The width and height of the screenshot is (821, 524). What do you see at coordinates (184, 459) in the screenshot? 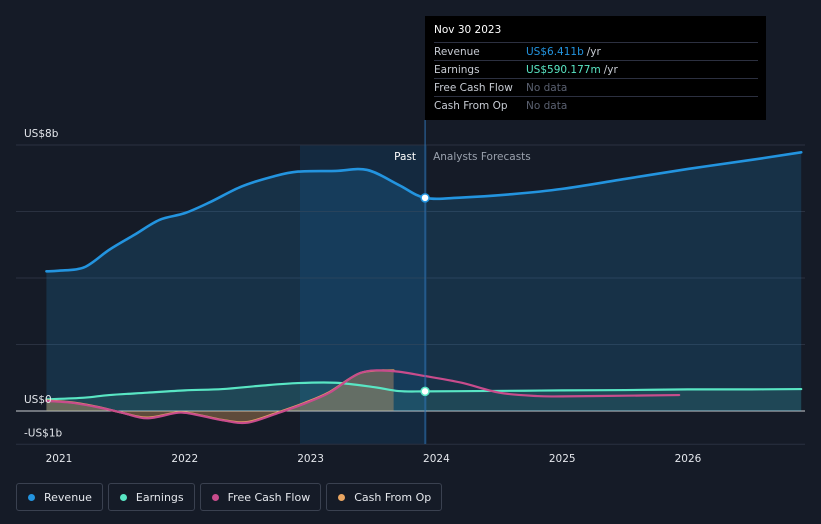
I see `x-tick-label: 2022` at bounding box center [184, 459].